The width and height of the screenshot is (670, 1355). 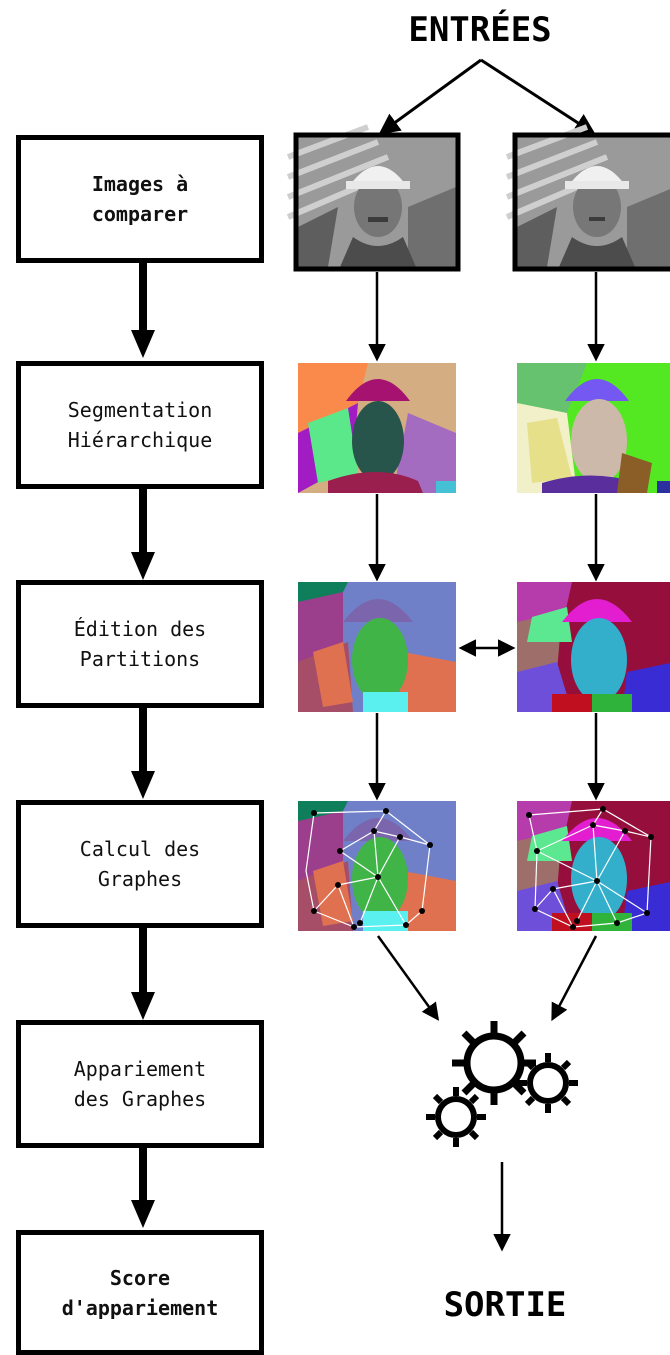 What do you see at coordinates (593, 866) in the screenshot?
I see `graph-image-right` at bounding box center [593, 866].